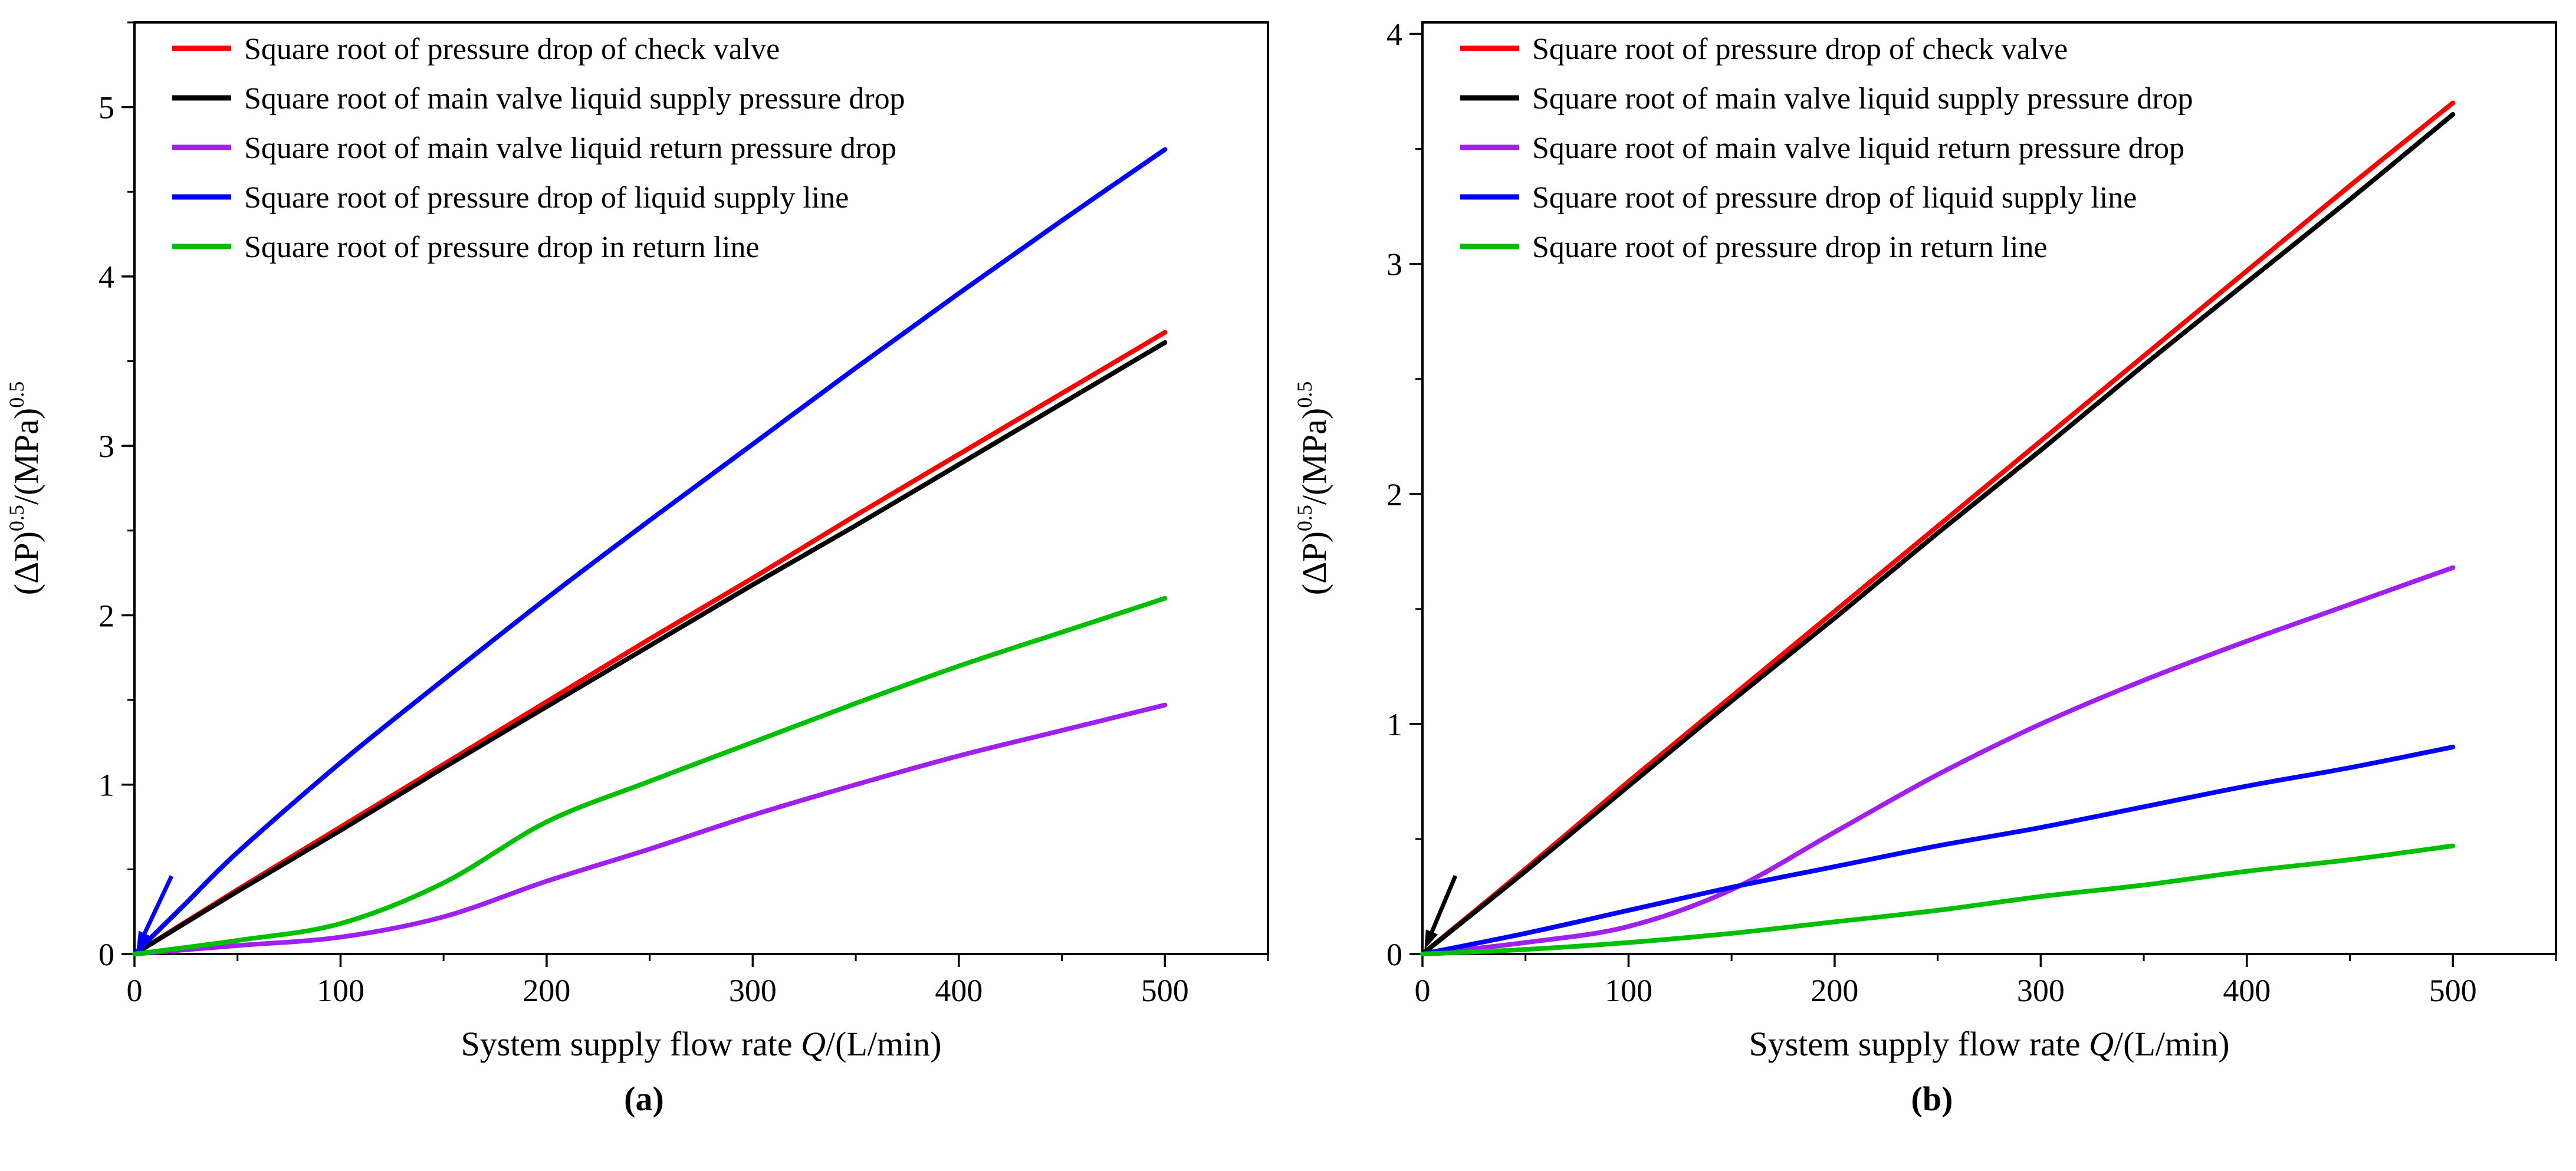 This screenshot has width=2576, height=1171. I want to click on y-tick-label: 5, so click(106, 108).